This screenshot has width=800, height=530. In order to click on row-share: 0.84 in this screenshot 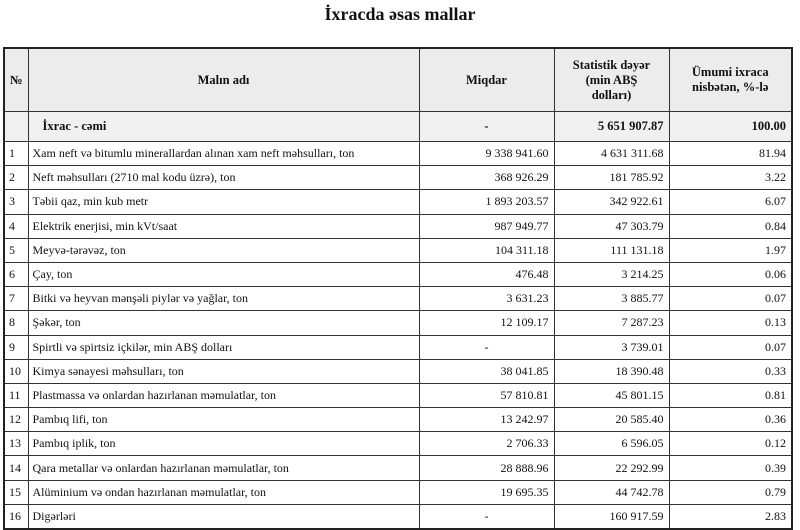, I will do `click(730, 226)`.